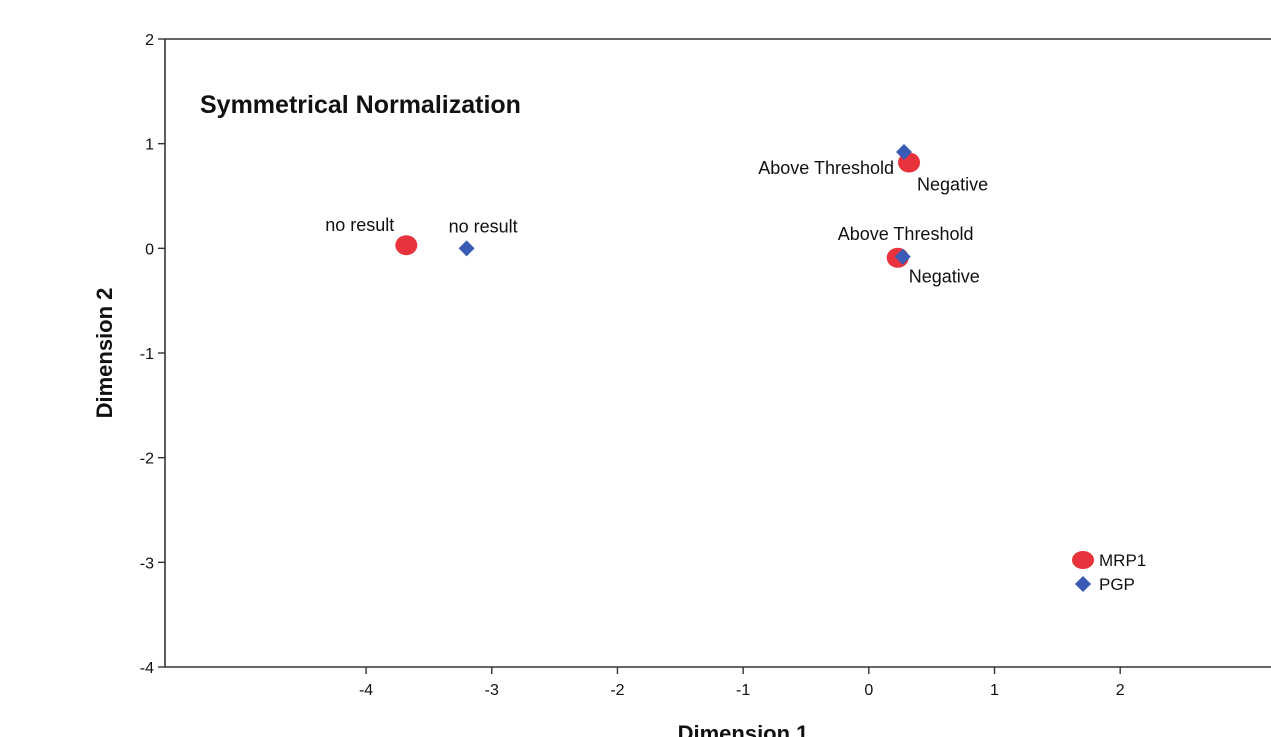 This screenshot has height=737, width=1271. What do you see at coordinates (149, 249) in the screenshot?
I see `y-tick-label: 0` at bounding box center [149, 249].